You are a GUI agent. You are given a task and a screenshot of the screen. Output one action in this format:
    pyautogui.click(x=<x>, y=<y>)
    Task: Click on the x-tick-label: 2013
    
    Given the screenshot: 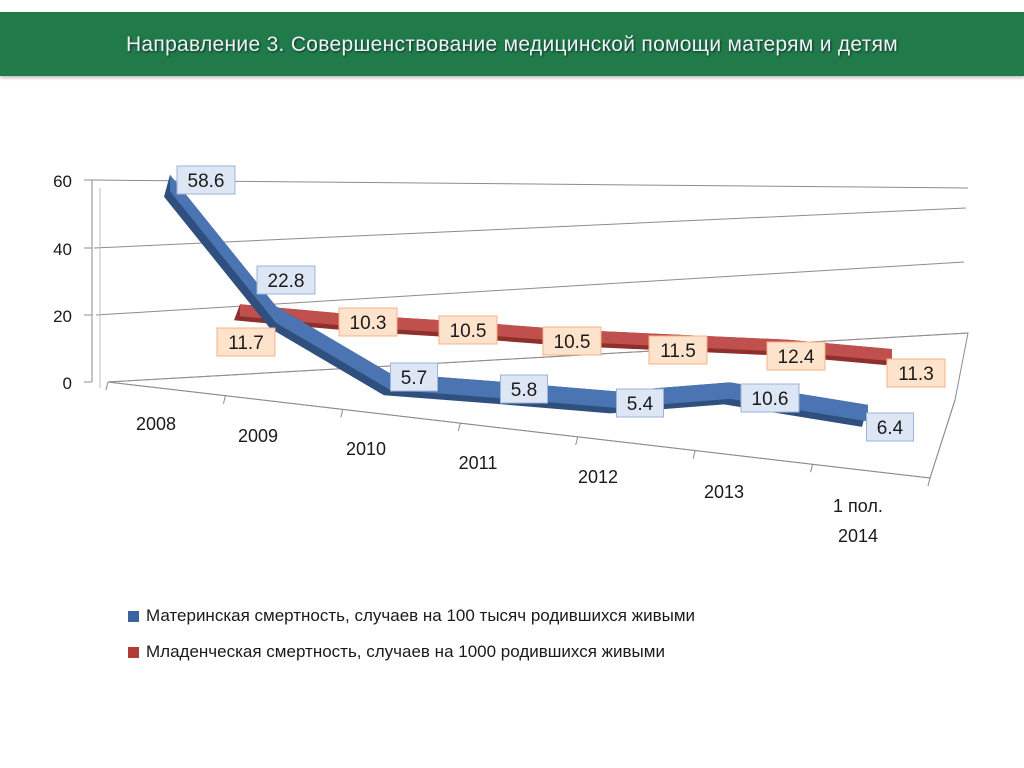 What is the action you would take?
    pyautogui.click(x=724, y=492)
    